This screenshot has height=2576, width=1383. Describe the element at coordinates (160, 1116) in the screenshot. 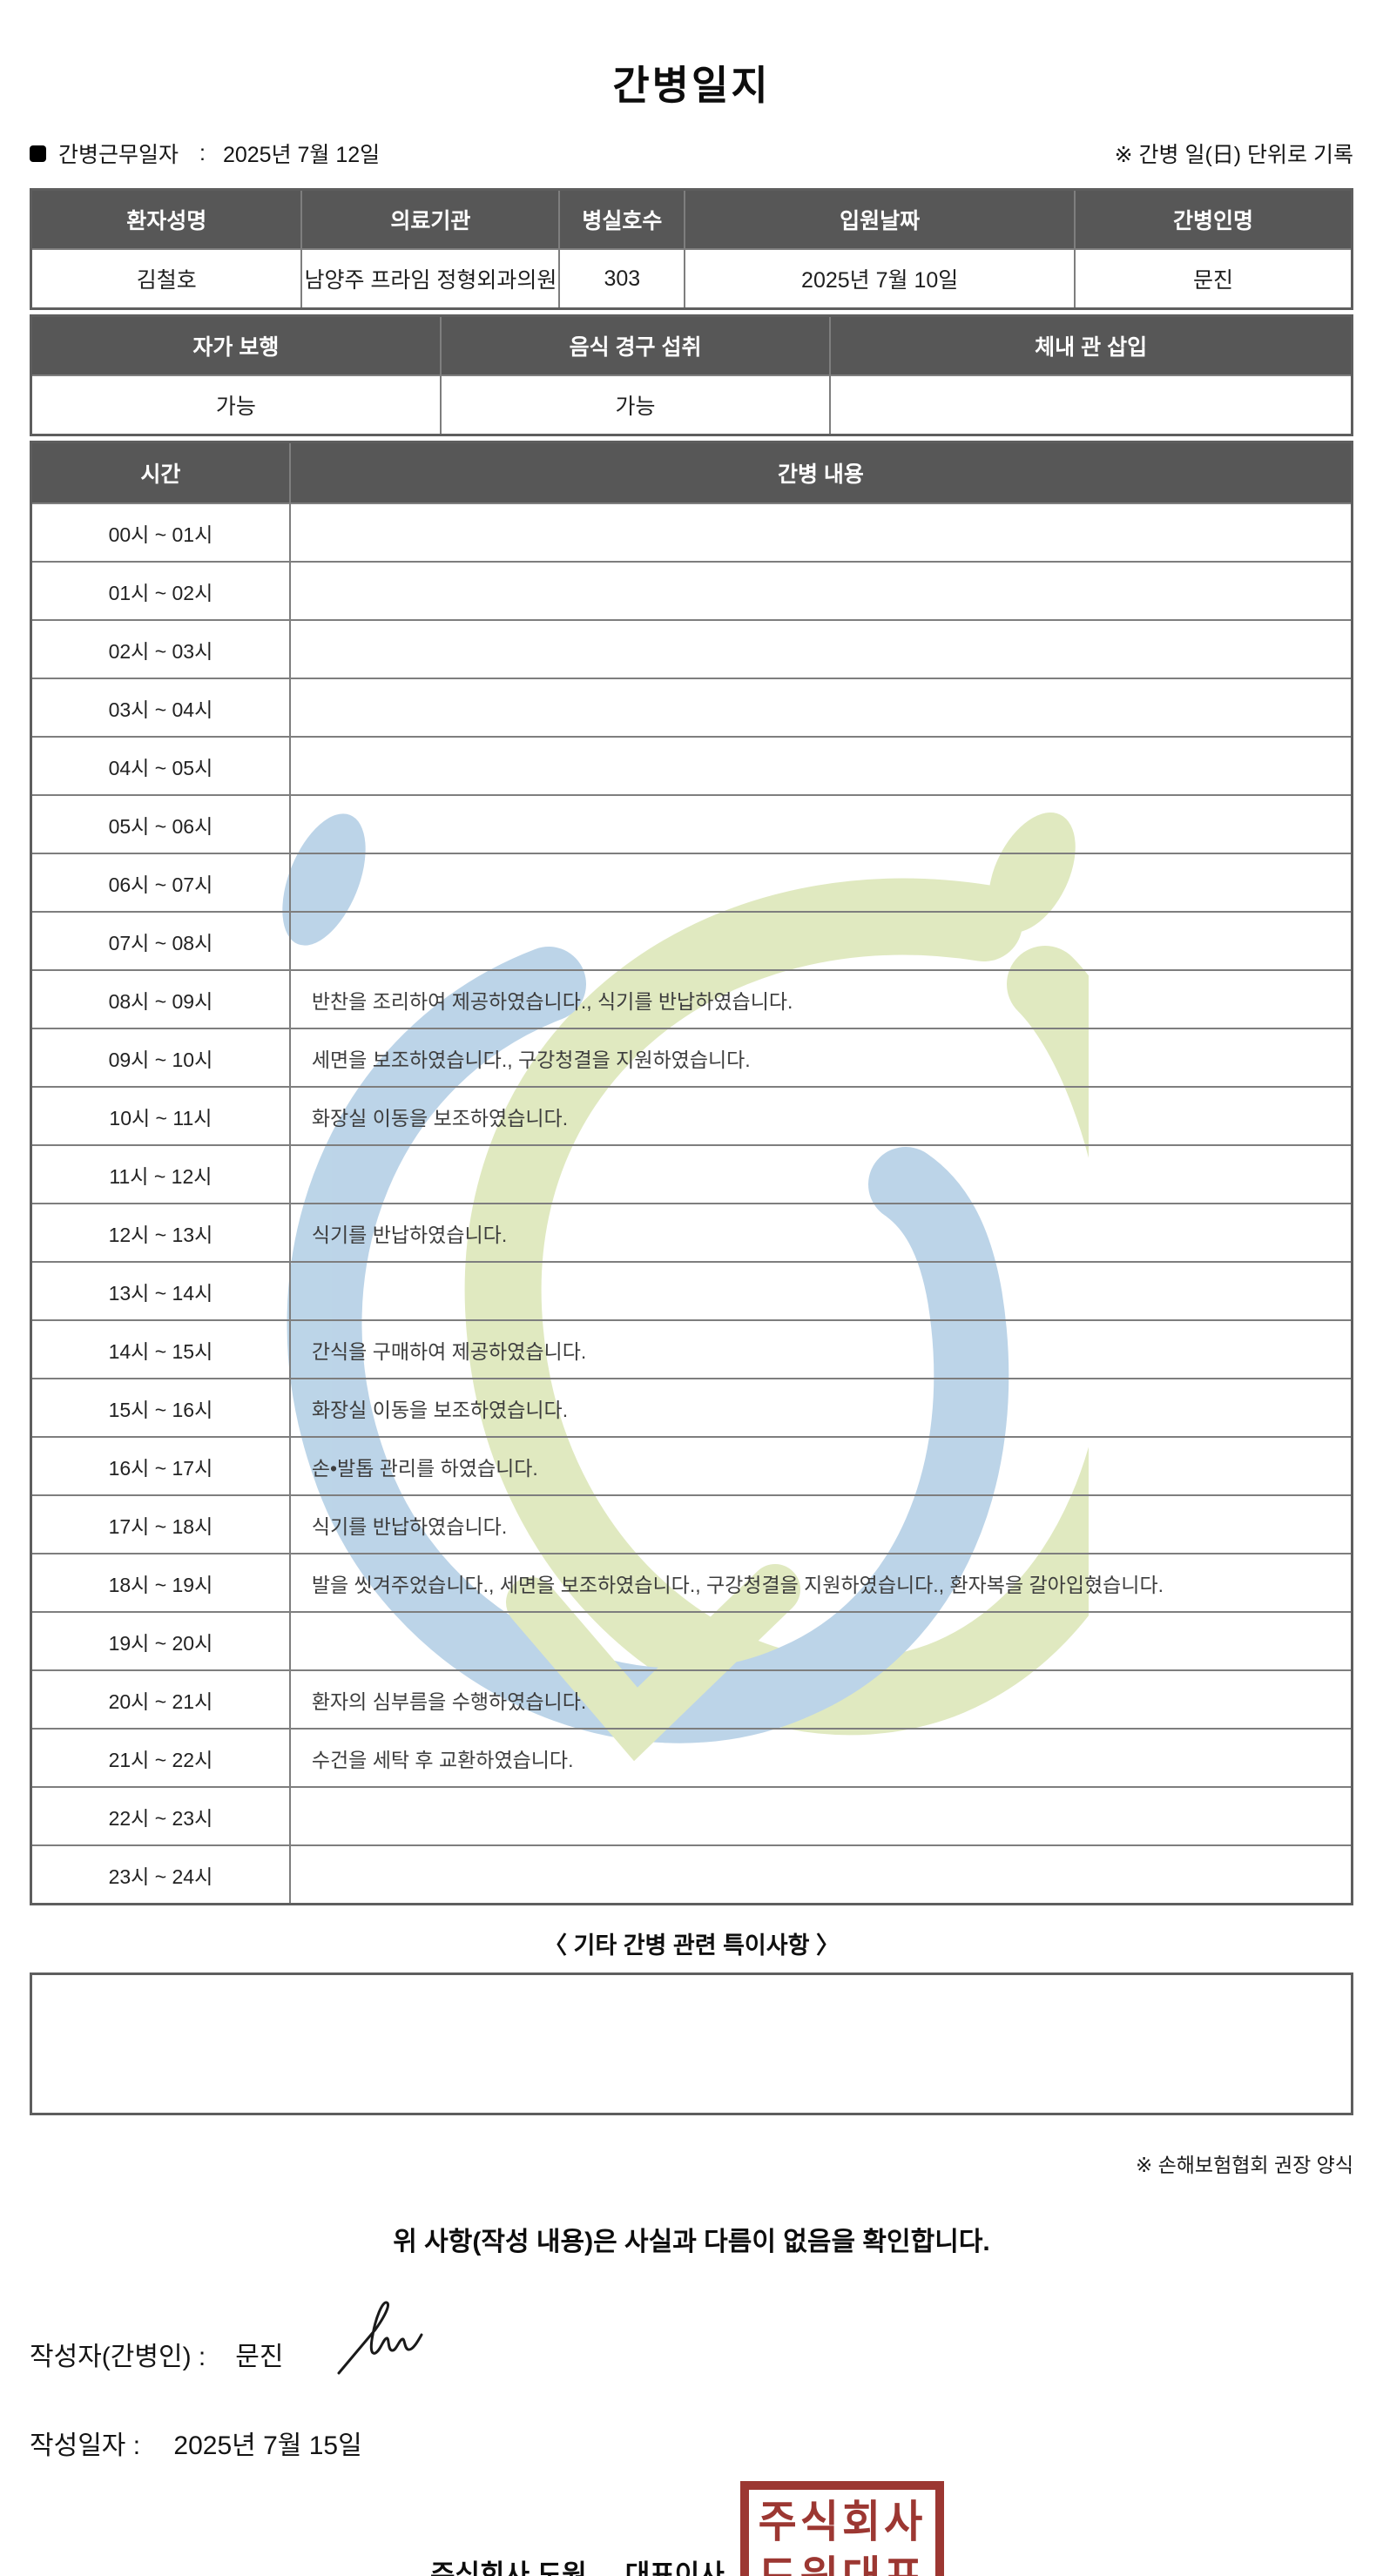

I see `hour-label: 10시 ~ 11시` at that location.